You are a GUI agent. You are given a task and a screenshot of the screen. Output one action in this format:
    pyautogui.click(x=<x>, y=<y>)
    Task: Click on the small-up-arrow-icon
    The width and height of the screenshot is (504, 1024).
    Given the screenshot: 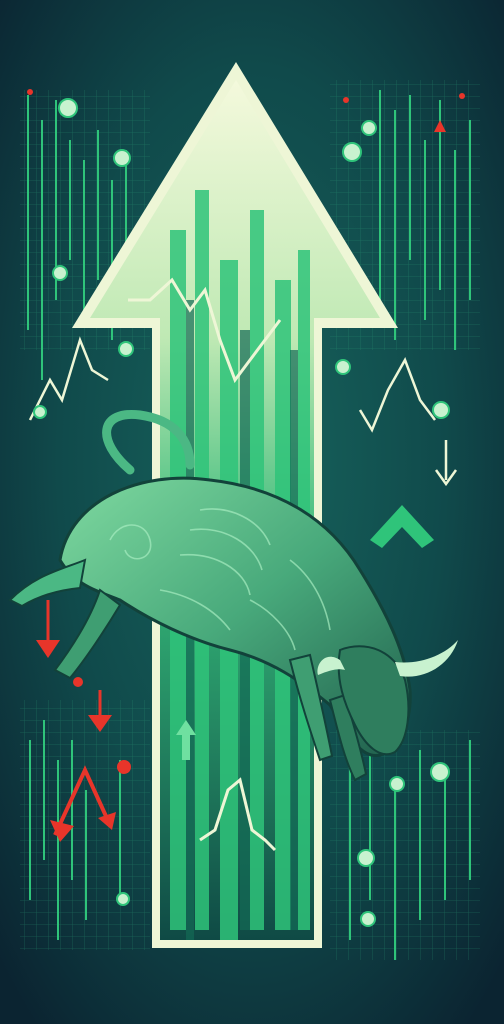 What is the action you would take?
    pyautogui.click(x=186, y=740)
    